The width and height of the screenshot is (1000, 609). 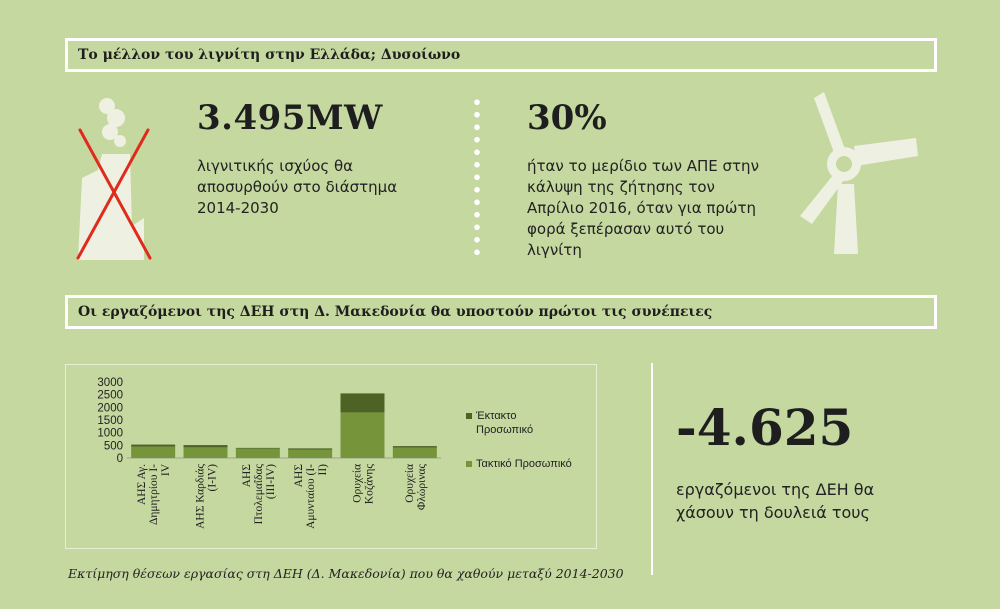 What do you see at coordinates (652, 469) in the screenshot?
I see `vertical-divider` at bounding box center [652, 469].